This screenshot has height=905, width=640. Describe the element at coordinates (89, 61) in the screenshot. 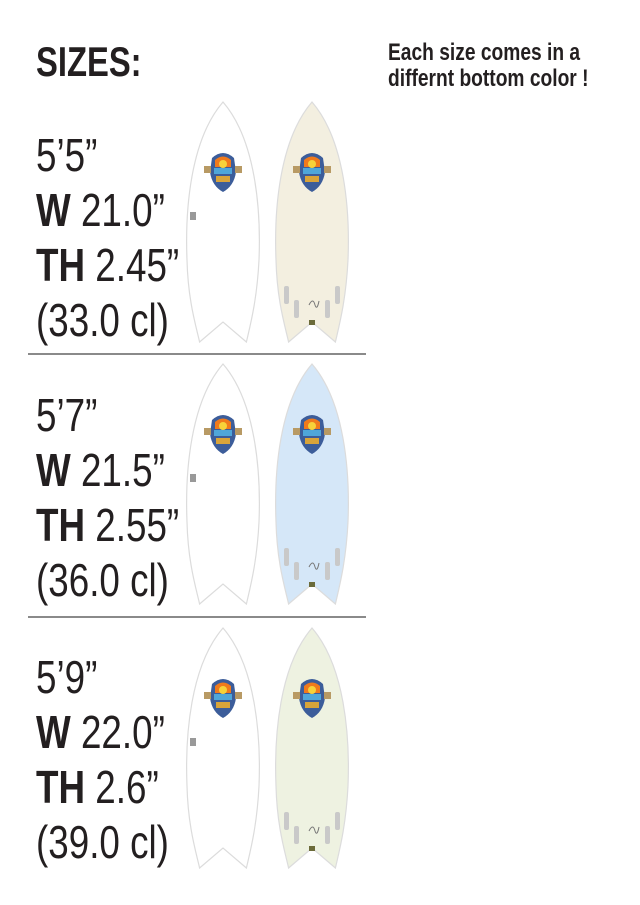

I see `page-title: SIZES:` at that location.